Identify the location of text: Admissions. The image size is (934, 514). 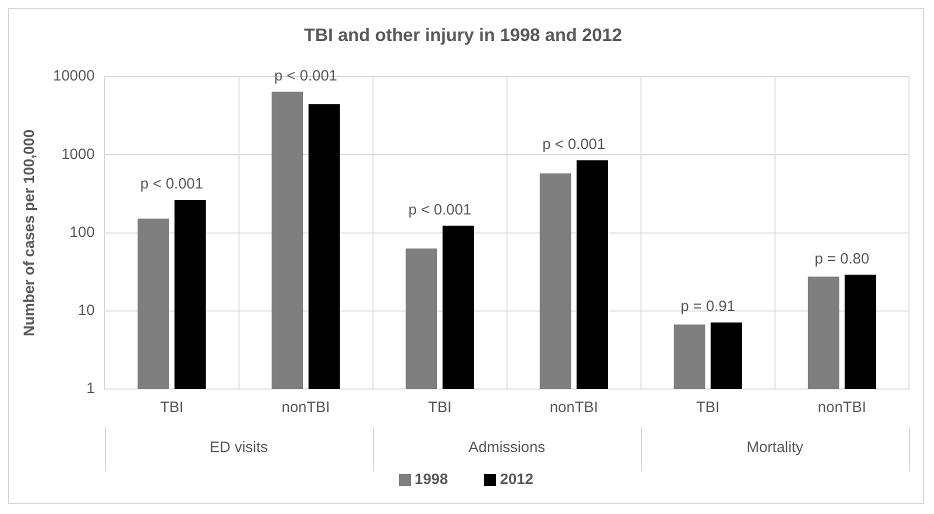
(506, 447).